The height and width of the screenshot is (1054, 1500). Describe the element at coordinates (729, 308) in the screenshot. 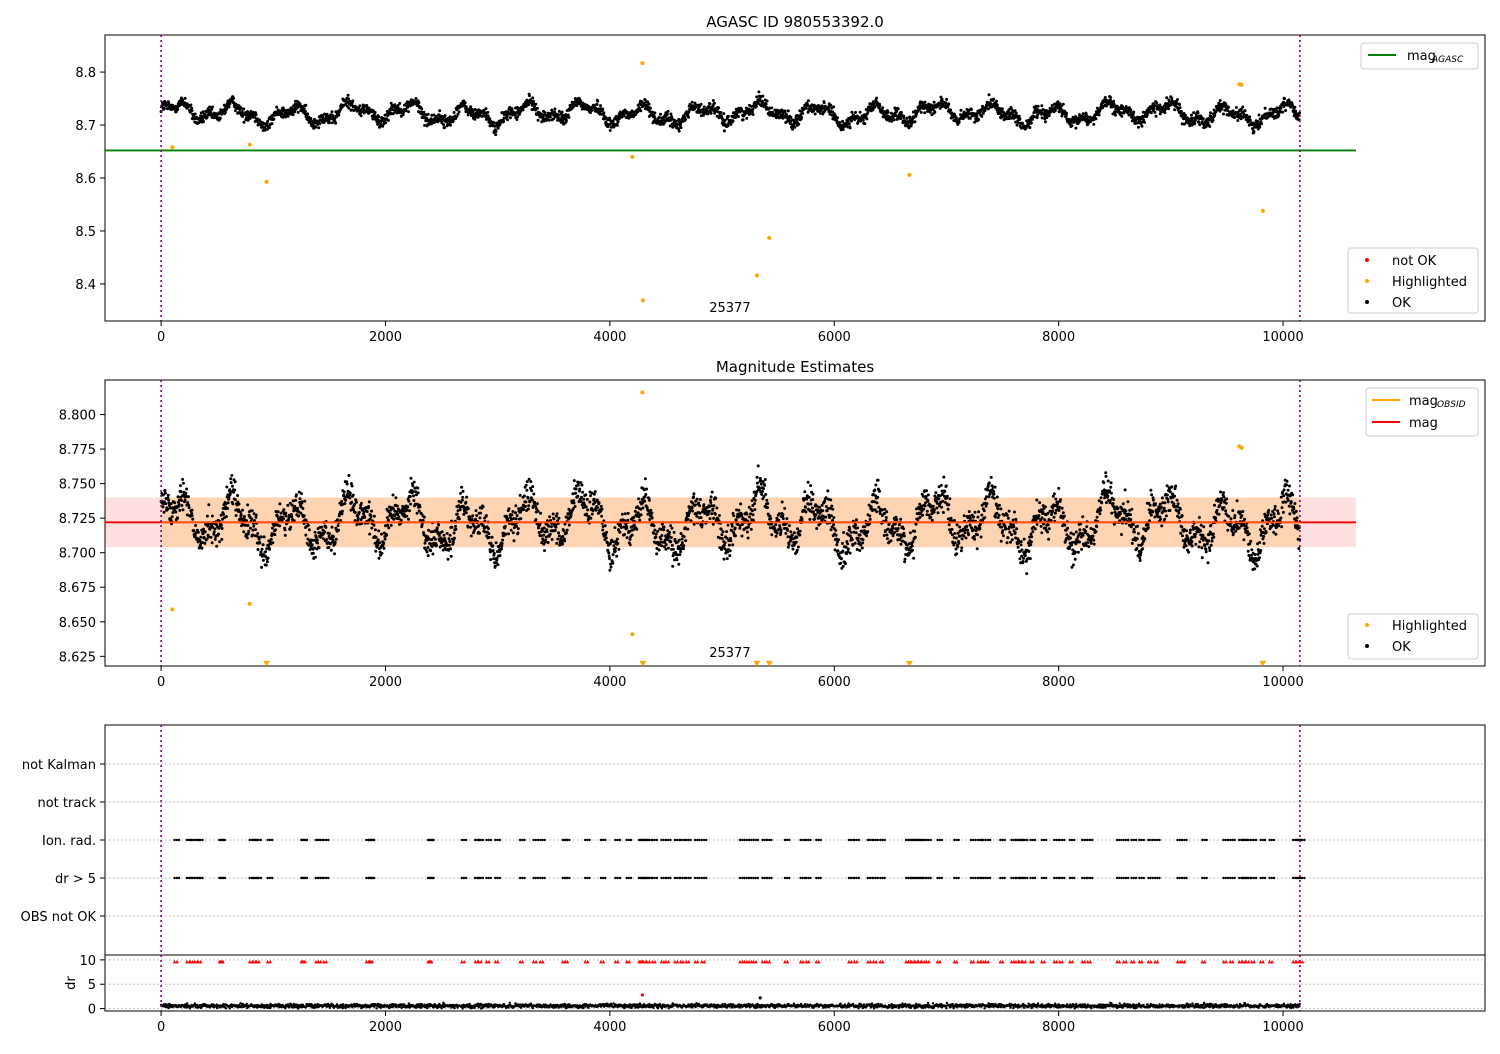

I see `obsid-label: 25377` at that location.